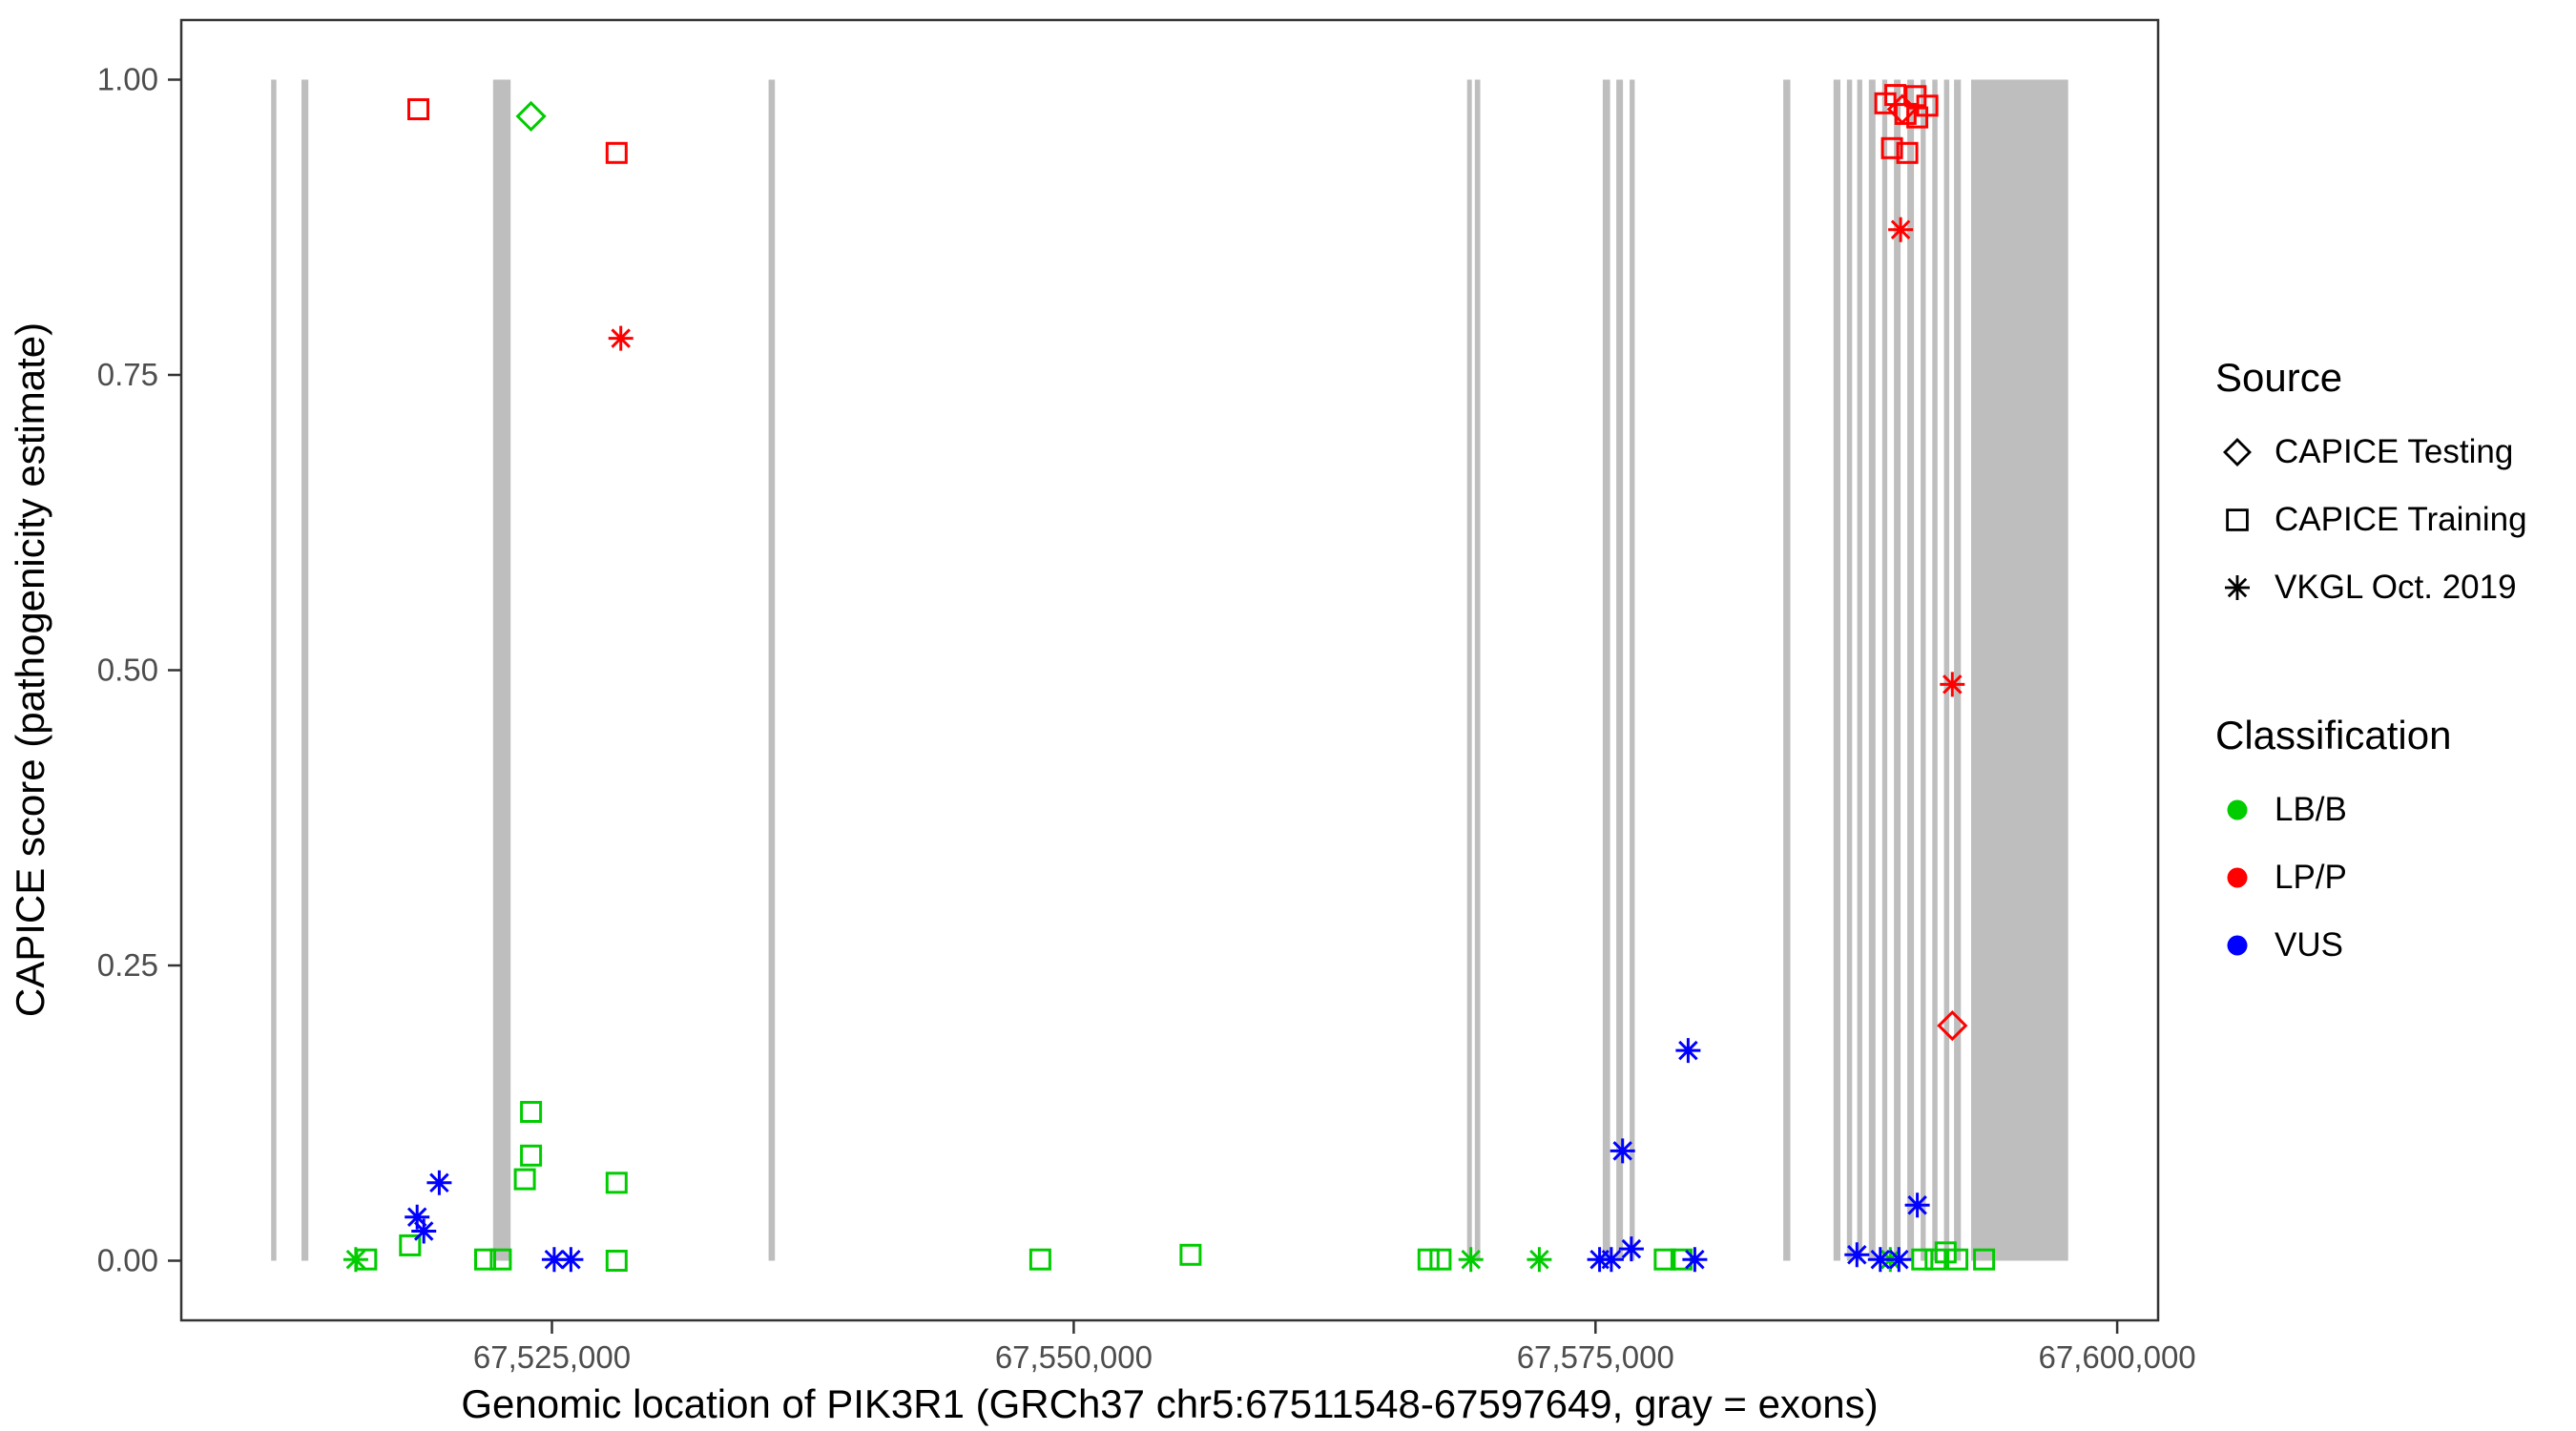 This screenshot has height=1431, width=2576. I want to click on legend-item-vkgl-oct-2019: VKGL Oct. 2019, so click(2371, 587).